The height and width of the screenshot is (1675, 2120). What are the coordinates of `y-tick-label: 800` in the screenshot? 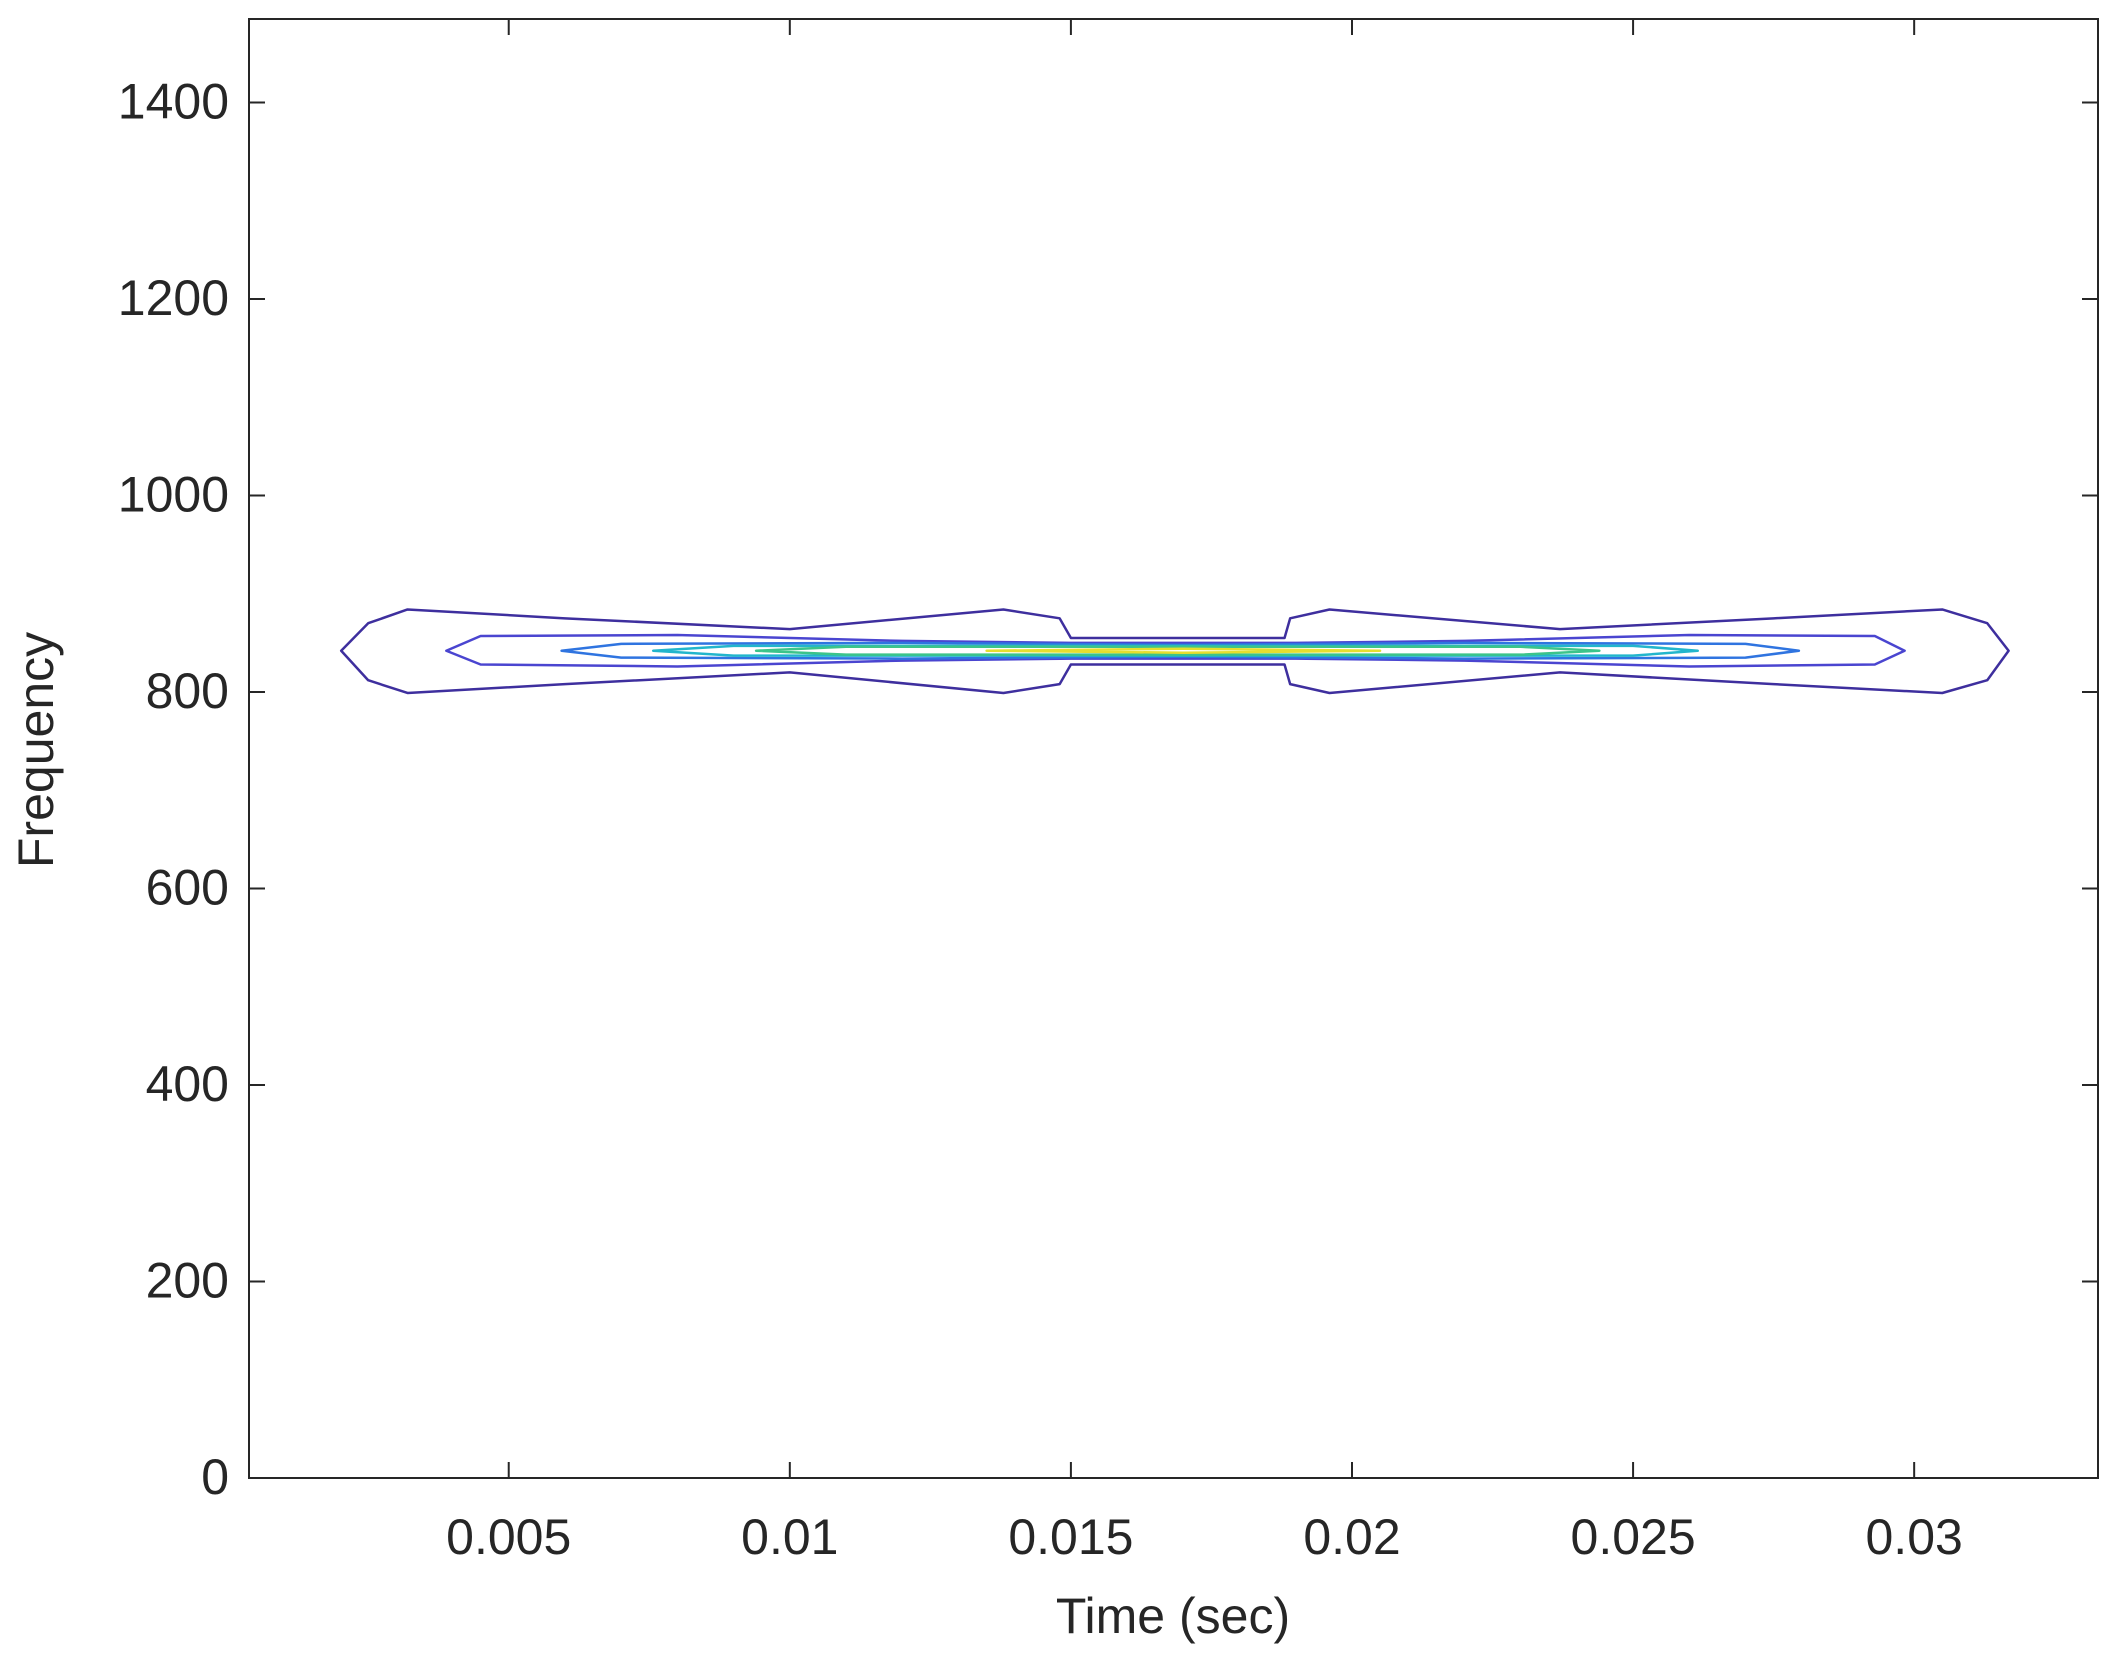 It's located at (187, 691).